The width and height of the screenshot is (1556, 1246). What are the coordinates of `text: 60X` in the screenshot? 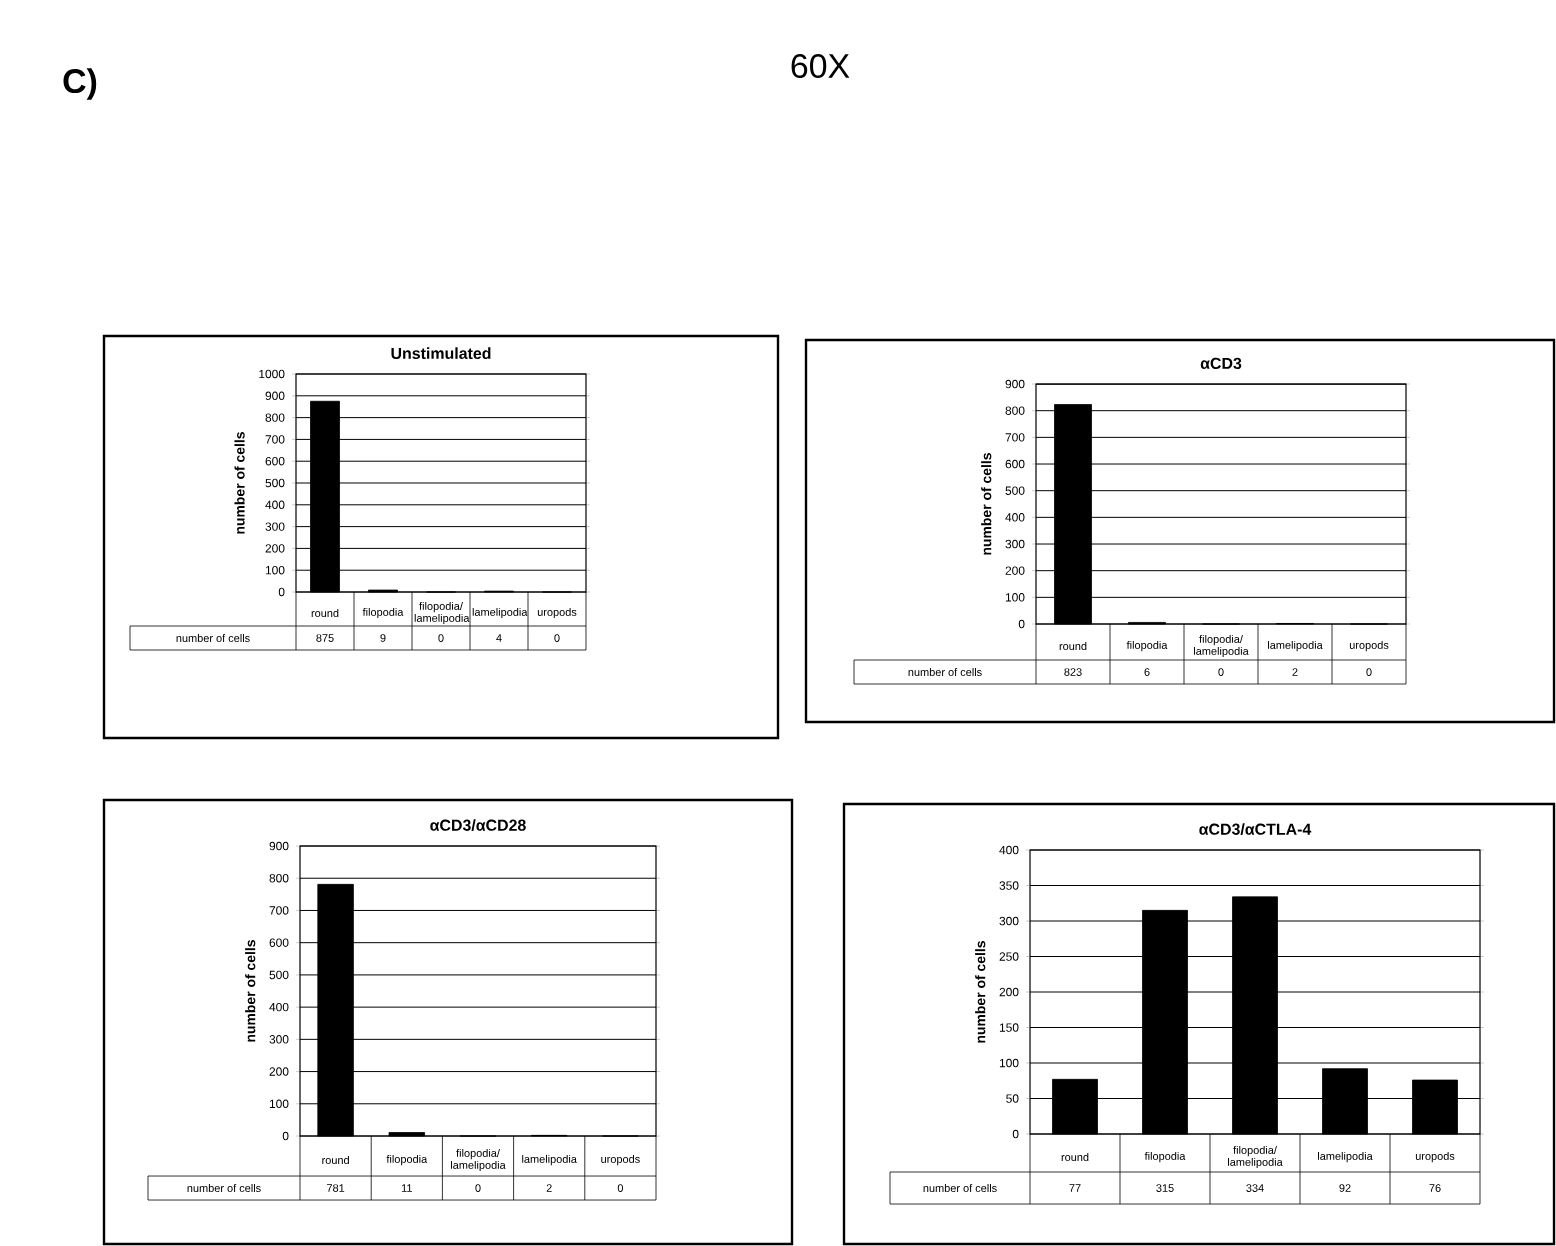 It's located at (820, 66).